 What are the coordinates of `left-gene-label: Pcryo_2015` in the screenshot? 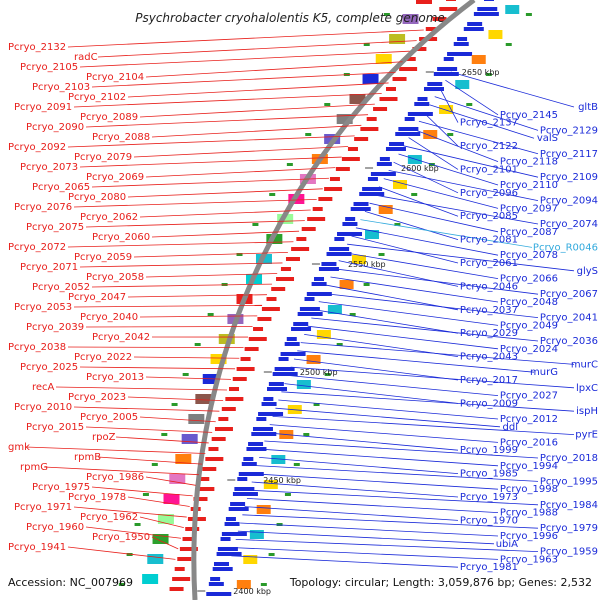 It's located at (55, 427).